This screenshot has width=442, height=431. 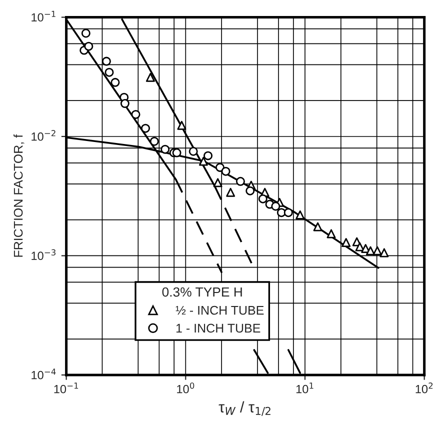 I want to click on x-tick-label: 10$^{1}$, so click(x=305, y=388).